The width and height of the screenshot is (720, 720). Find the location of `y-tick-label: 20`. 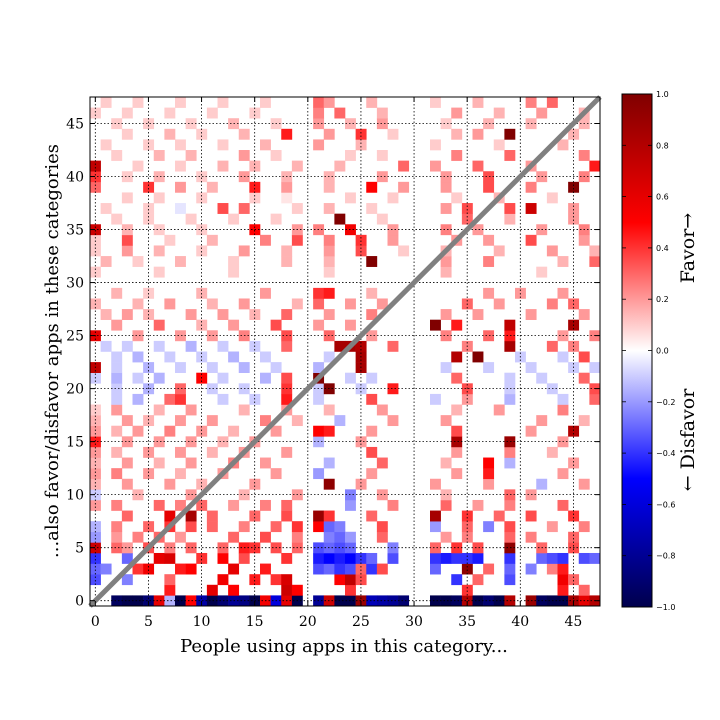

y-tick-label: 20 is located at coordinates (75, 390).